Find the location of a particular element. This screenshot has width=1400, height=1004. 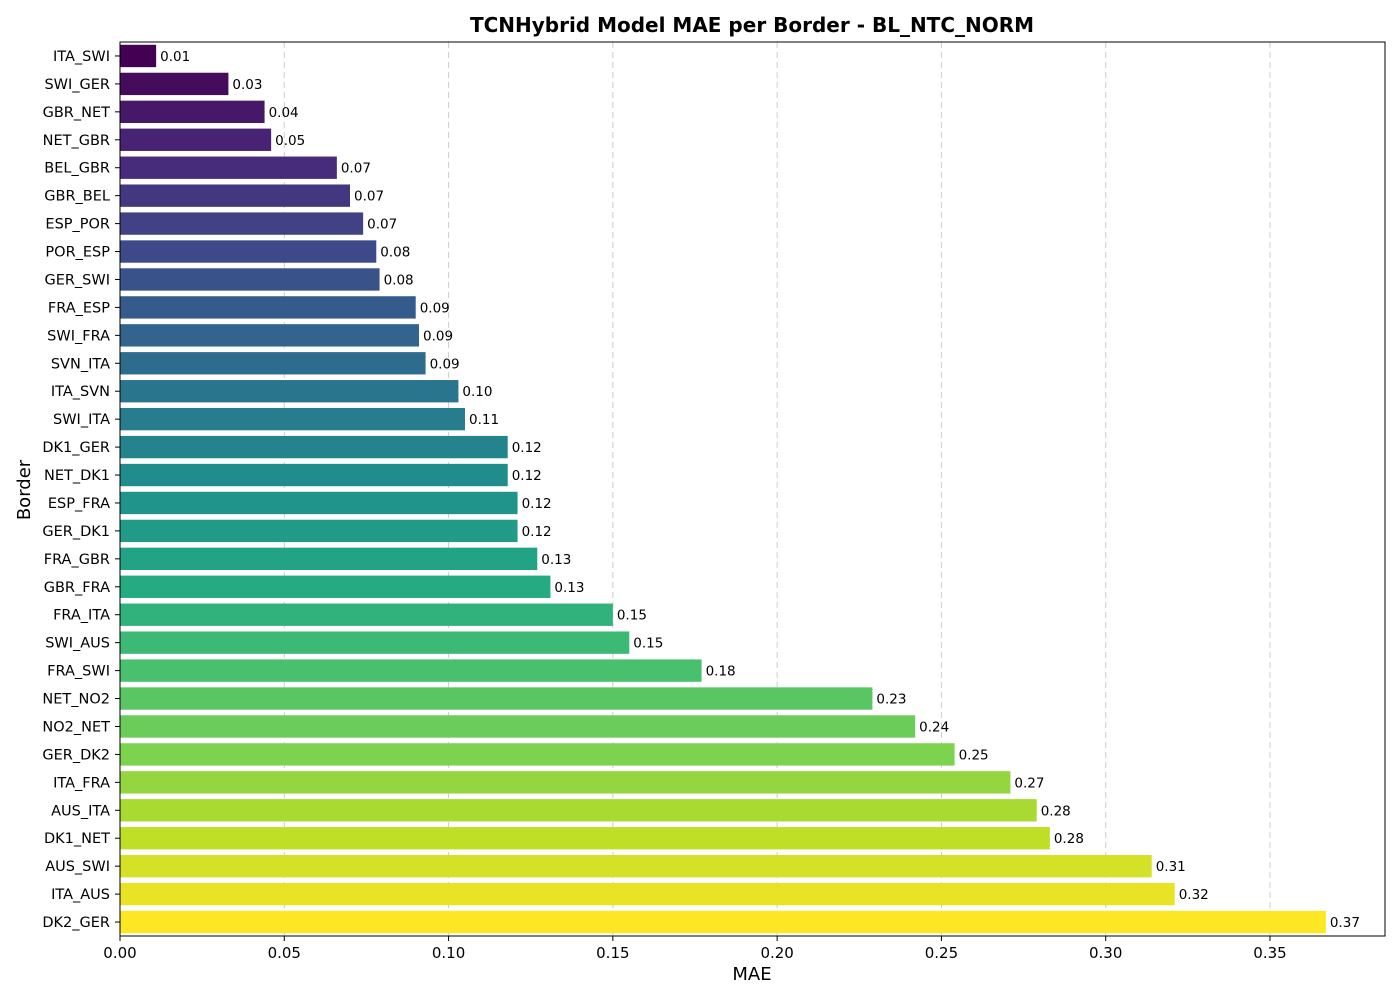

y-tick-label: GER_SWI is located at coordinates (77, 280).